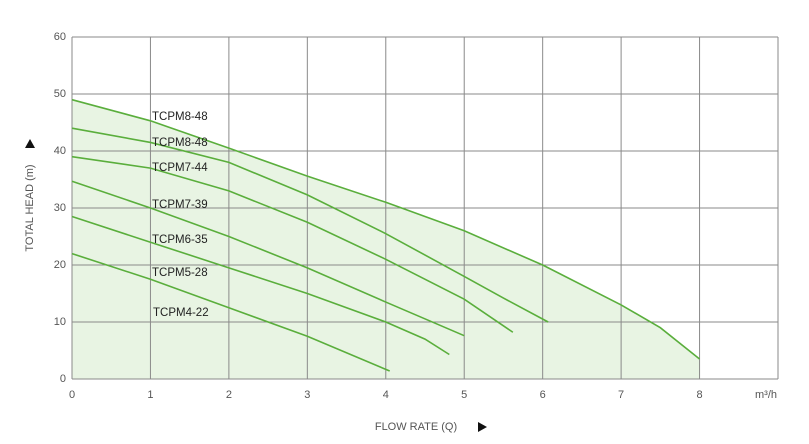 Image resolution: width=809 pixels, height=444 pixels. What do you see at coordinates (72, 395) in the screenshot?
I see `x-tick-label: 0` at bounding box center [72, 395].